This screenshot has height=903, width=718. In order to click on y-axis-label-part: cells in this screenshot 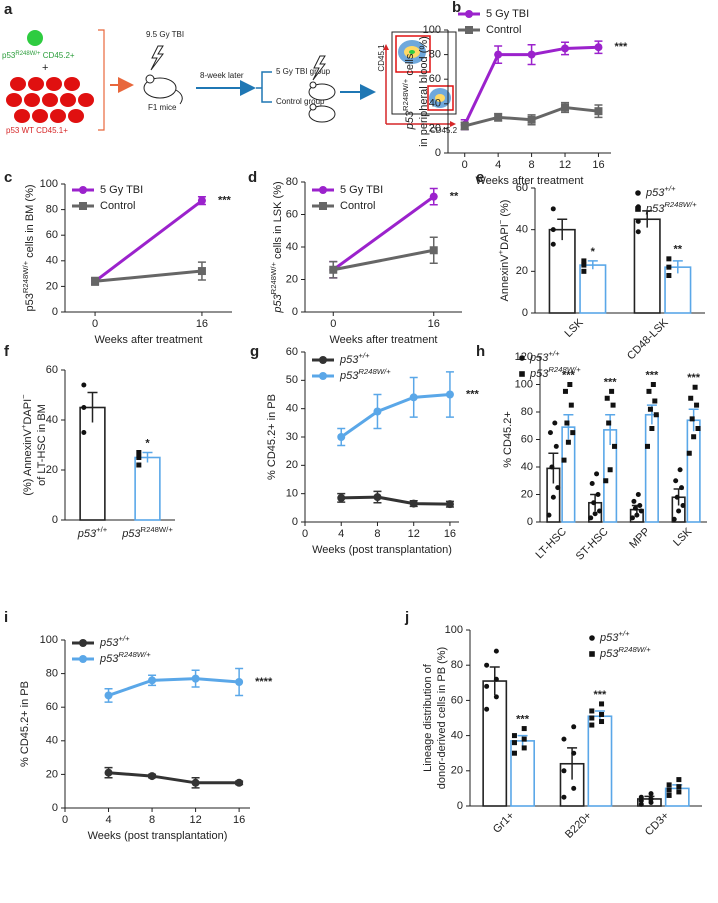, I will do `click(410, 66)`.